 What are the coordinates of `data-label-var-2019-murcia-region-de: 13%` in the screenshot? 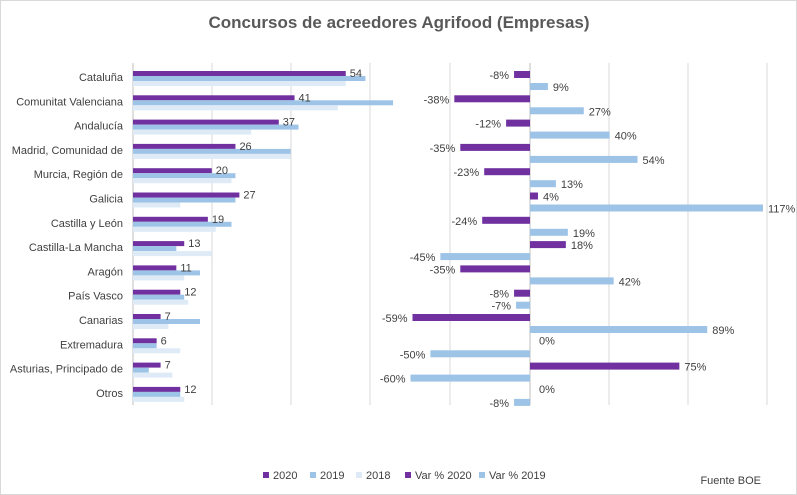 It's located at (572, 185).